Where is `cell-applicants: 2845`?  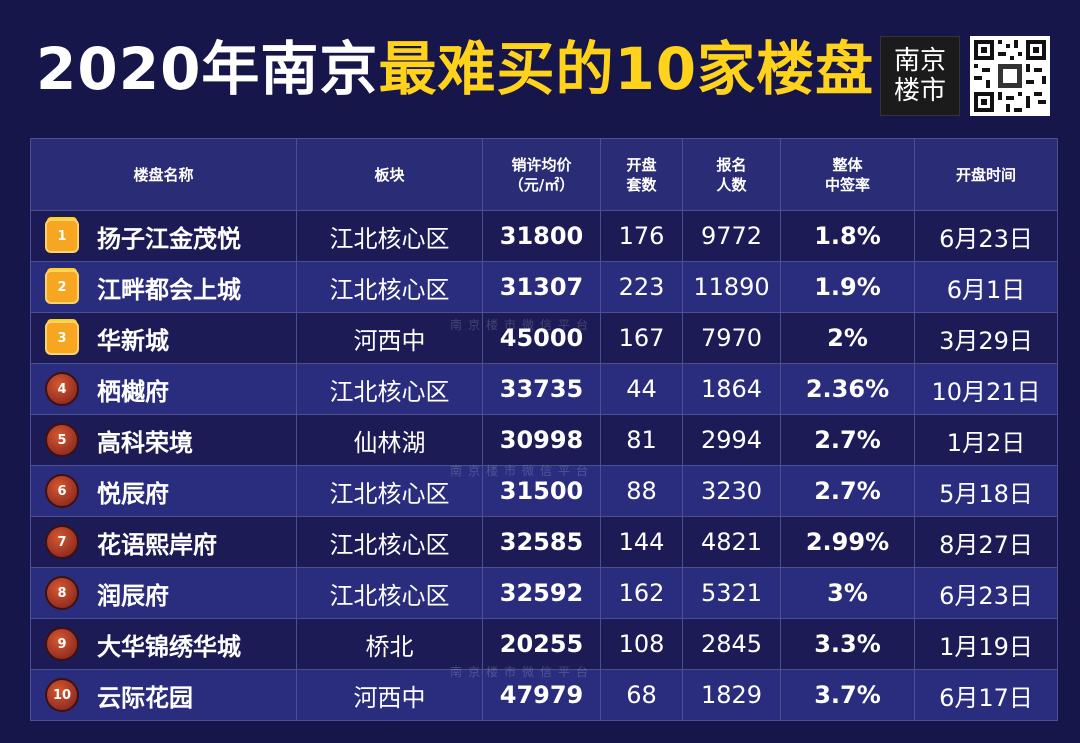 cell-applicants: 2845 is located at coordinates (731, 644).